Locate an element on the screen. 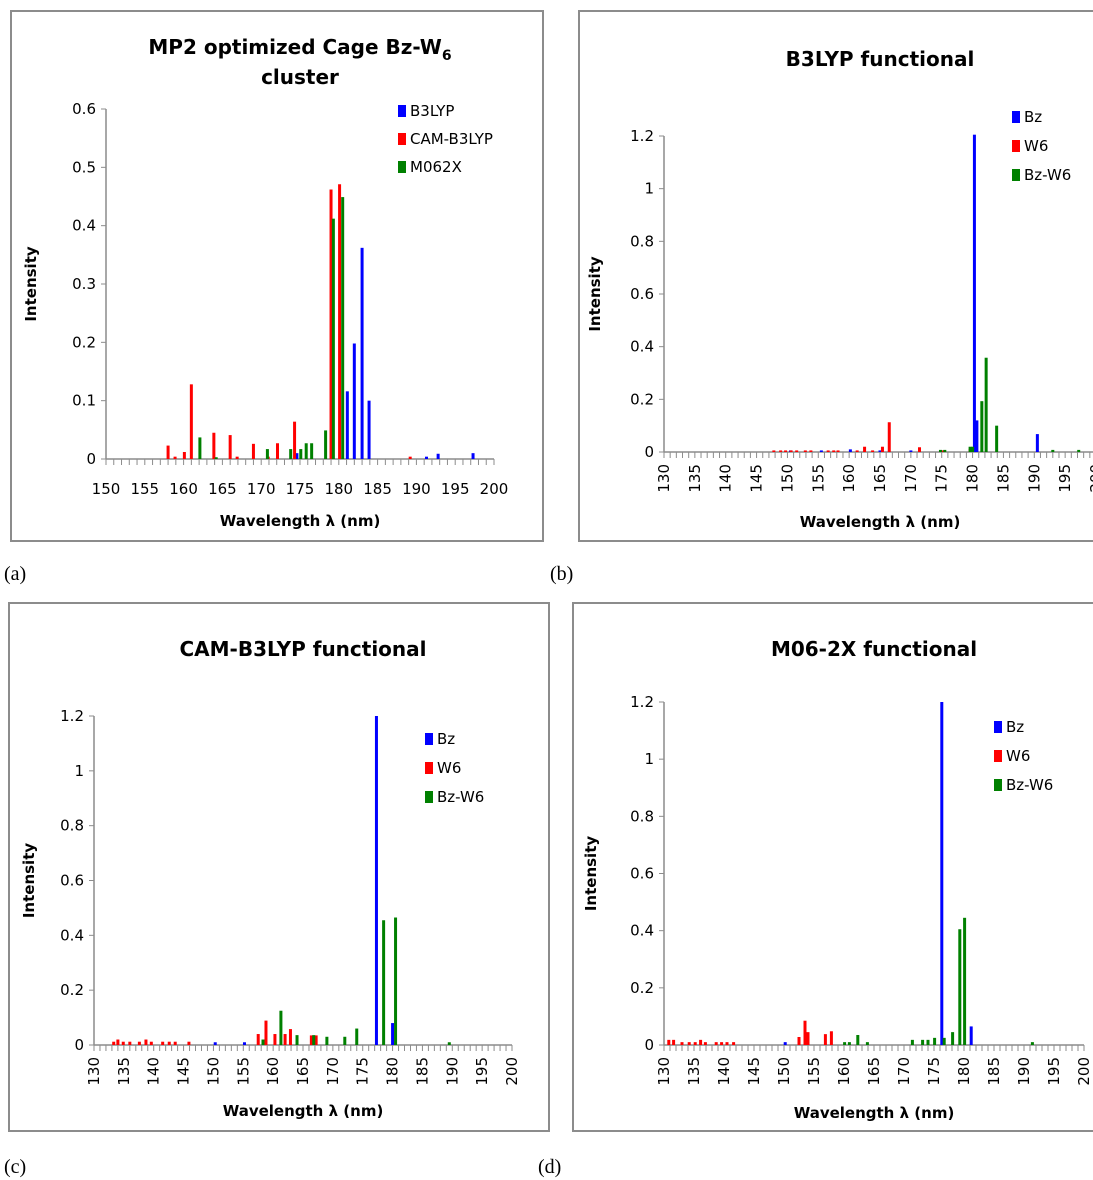  chart-title: MP2 optimized Cage Bz-W6 is located at coordinates (299, 49).